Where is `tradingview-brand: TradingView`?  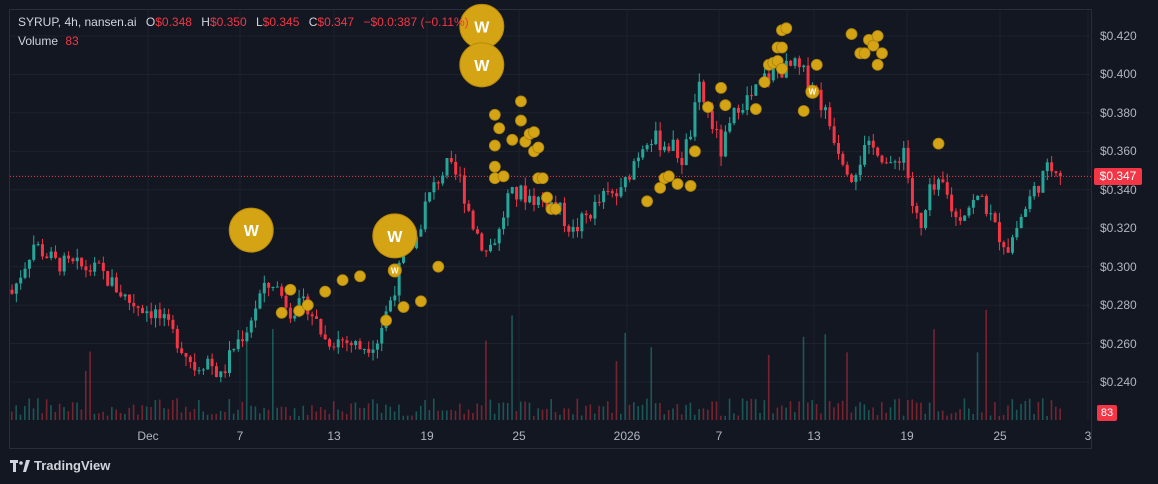
tradingview-brand: TradingView is located at coordinates (60, 465).